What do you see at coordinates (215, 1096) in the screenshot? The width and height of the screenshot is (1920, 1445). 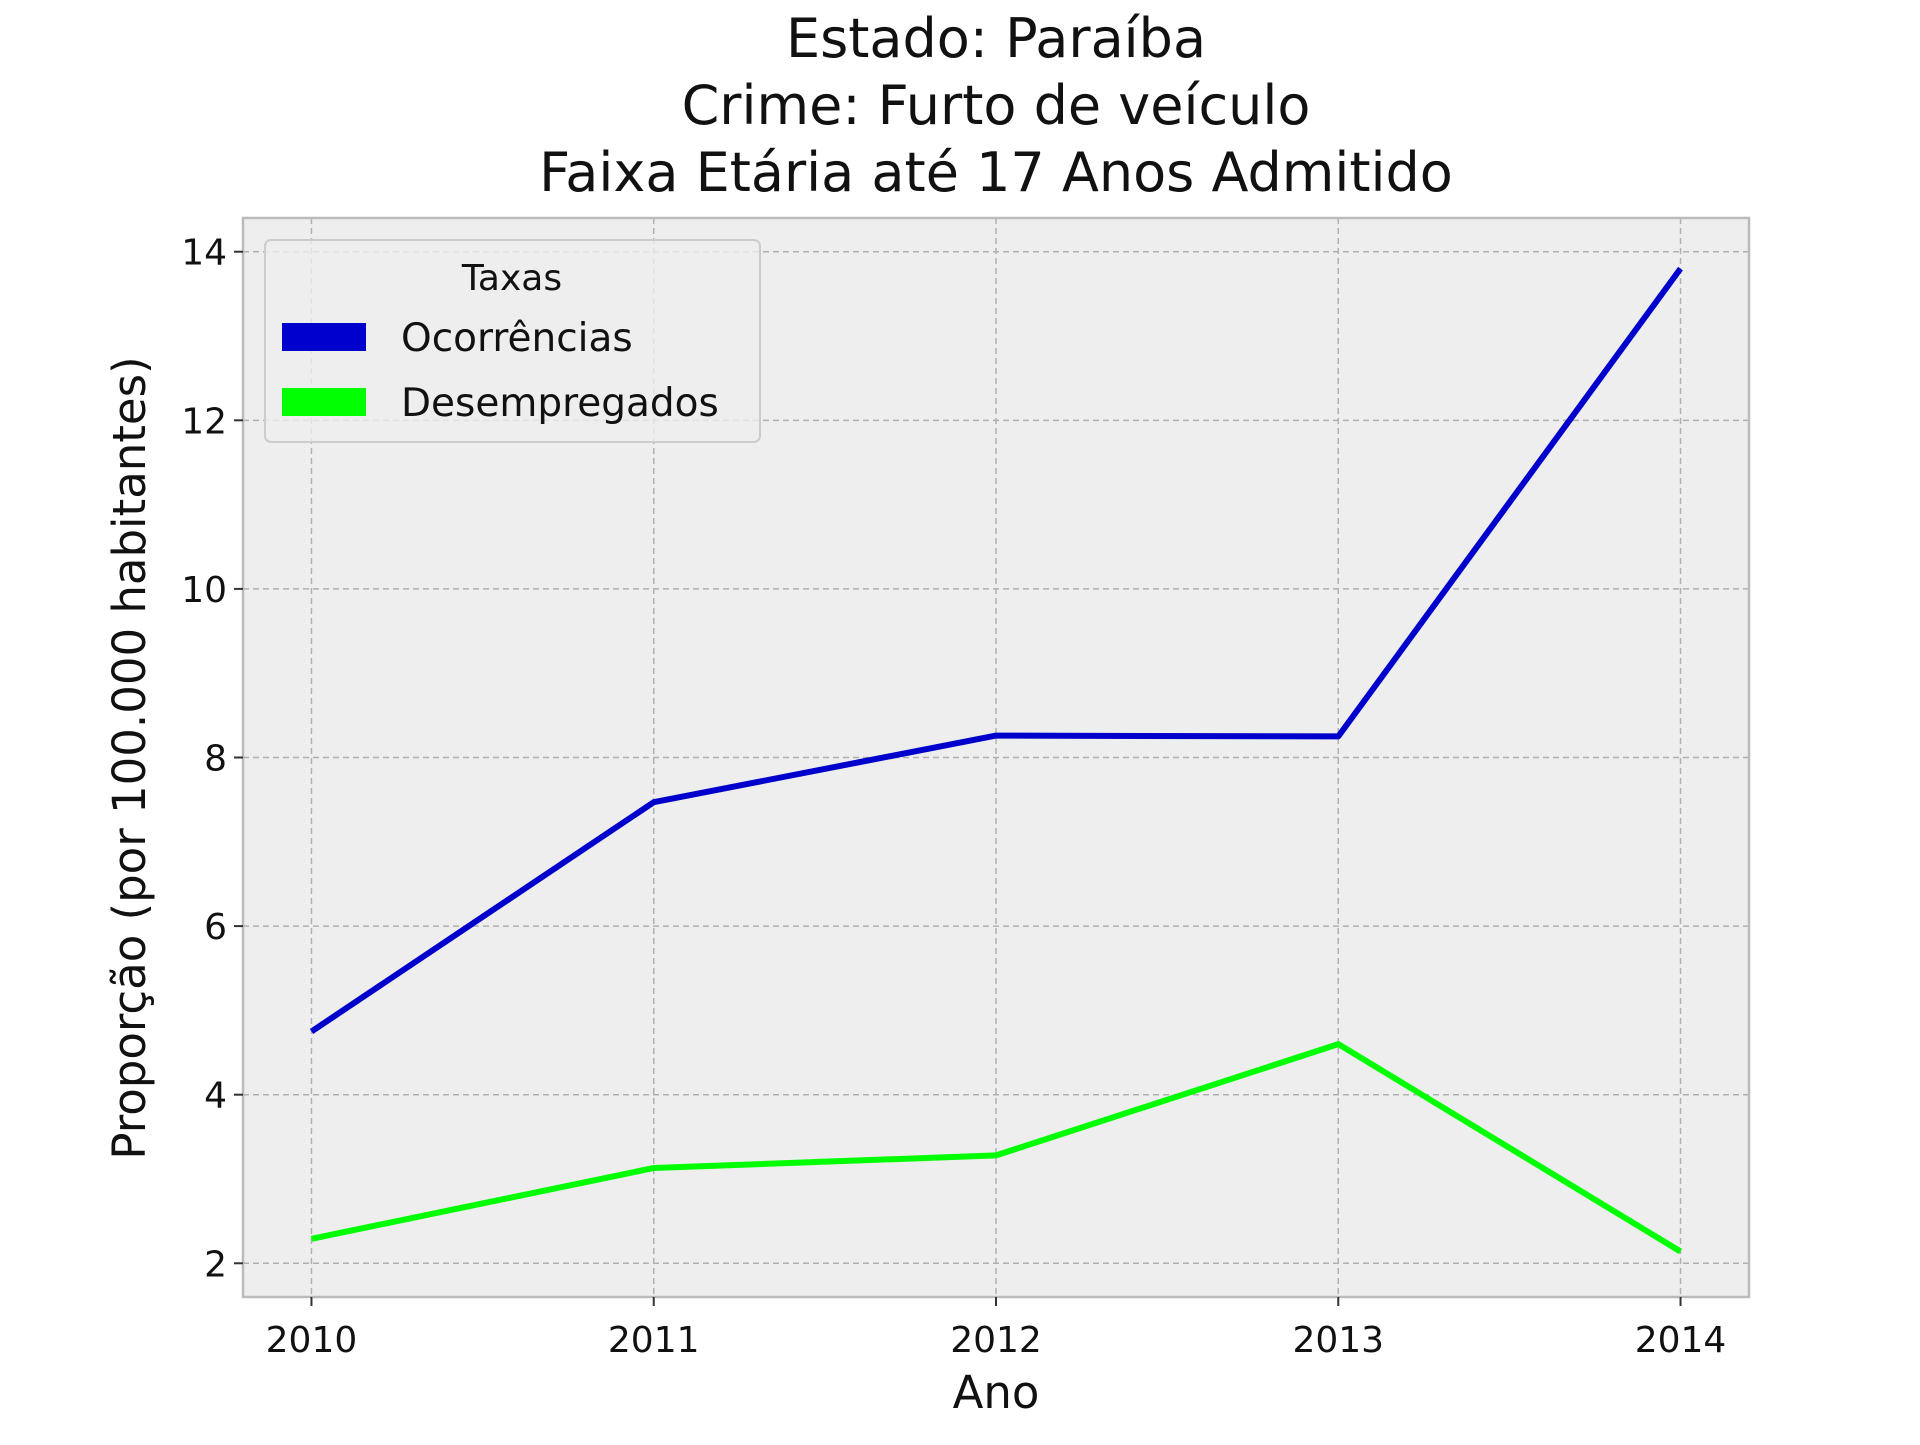 I see `y-tick-label: 4` at bounding box center [215, 1096].